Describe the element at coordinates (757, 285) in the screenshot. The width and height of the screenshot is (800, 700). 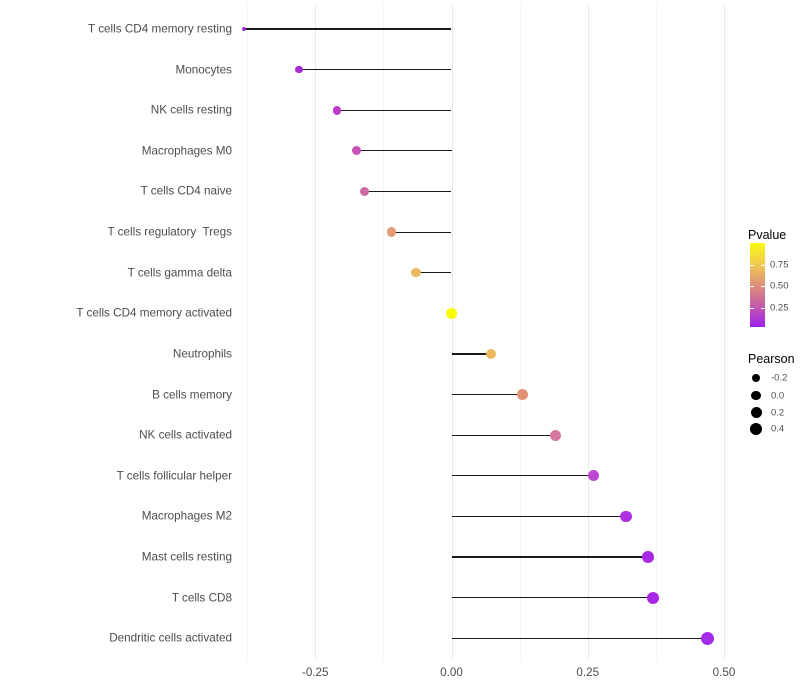
I see `pvalue-colorbar` at that location.